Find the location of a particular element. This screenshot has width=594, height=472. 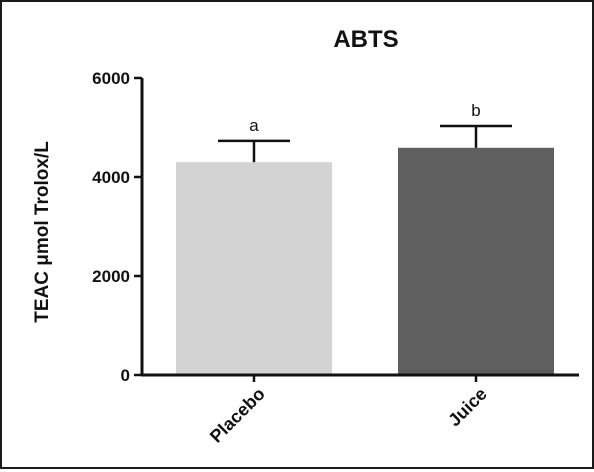

x-axis: Placebo Juice is located at coordinates (360, 410).